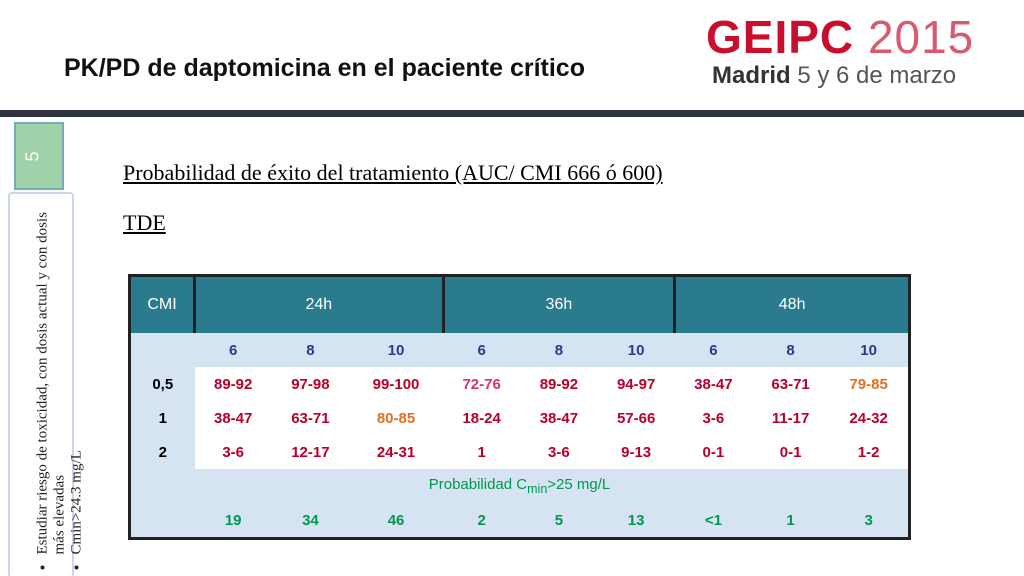  Describe the element at coordinates (77, 374) in the screenshot. I see `sidebar-bullet: Cmin>24.3 mg/L` at that location.